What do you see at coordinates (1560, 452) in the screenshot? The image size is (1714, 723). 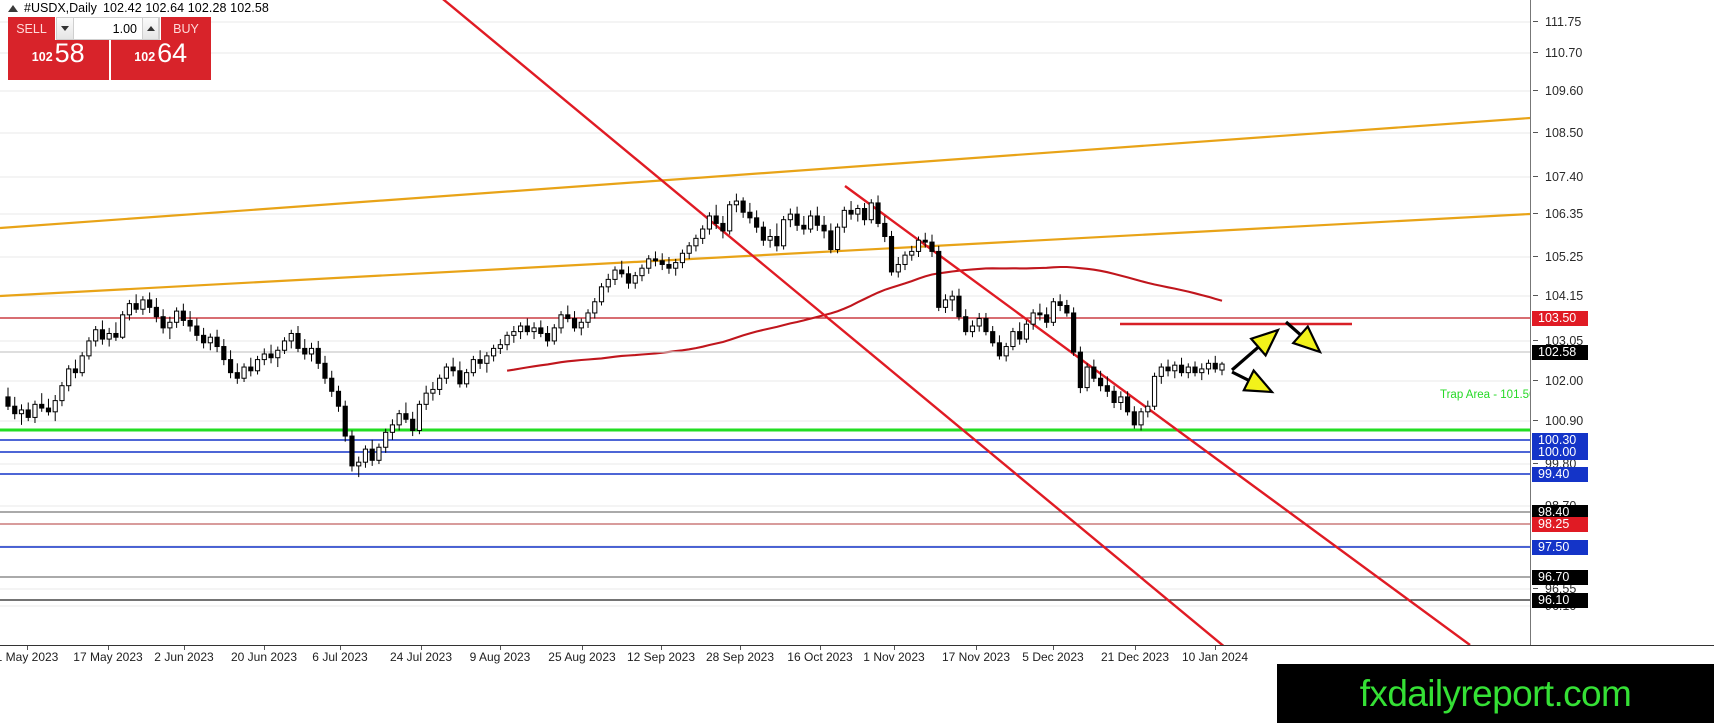 I see `price-level-tag: 100.00` at bounding box center [1560, 452].